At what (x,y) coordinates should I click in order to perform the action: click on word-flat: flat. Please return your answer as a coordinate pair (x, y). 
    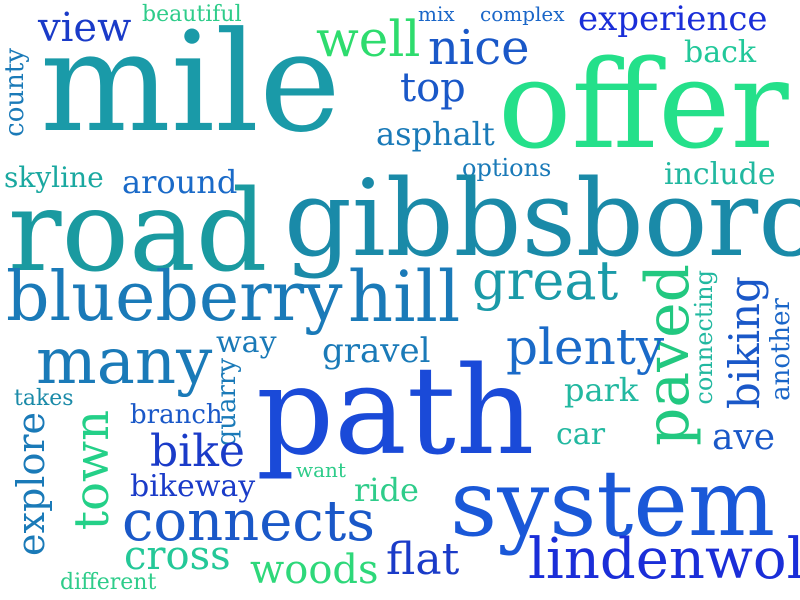
    Looking at the image, I should click on (423, 559).